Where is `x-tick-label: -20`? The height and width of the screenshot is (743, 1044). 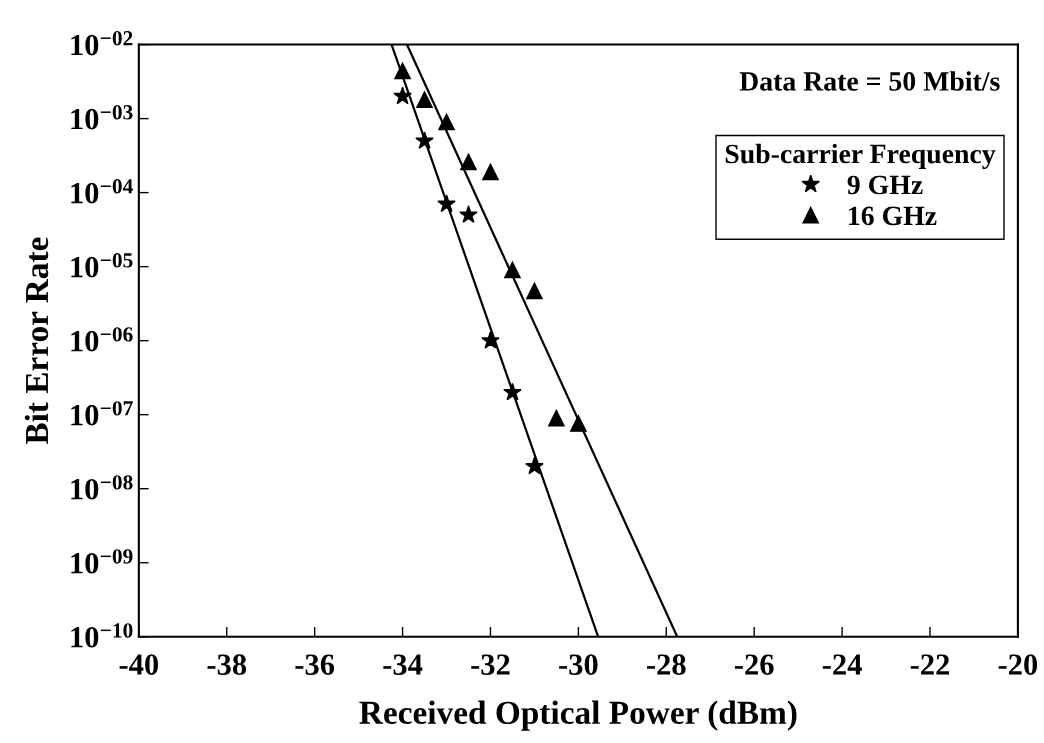 x-tick-label: -20 is located at coordinates (1018, 664).